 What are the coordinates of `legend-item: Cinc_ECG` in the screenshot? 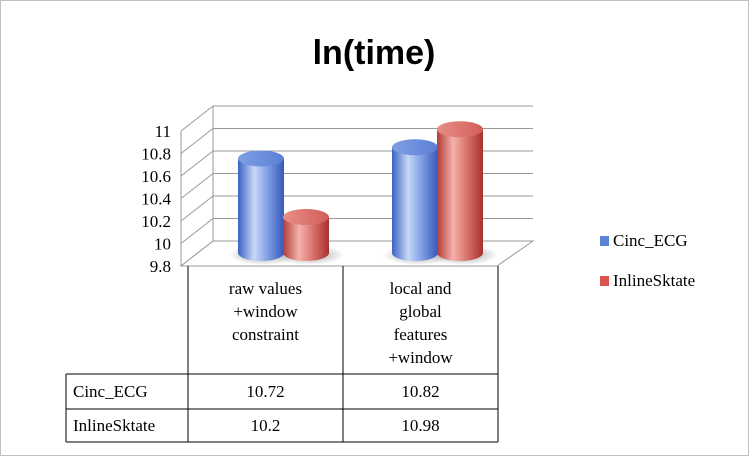 It's located at (644, 240).